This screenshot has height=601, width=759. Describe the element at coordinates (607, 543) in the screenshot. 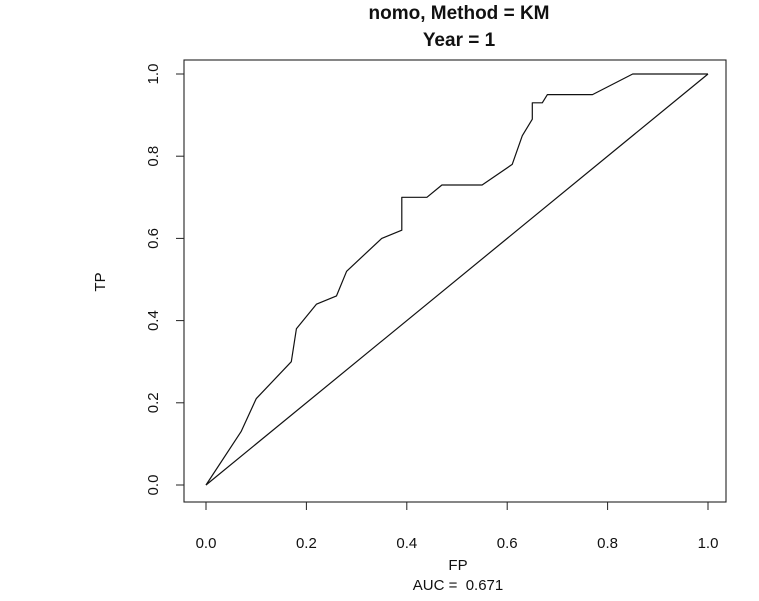

I see `x-tick-label: 0.8` at that location.